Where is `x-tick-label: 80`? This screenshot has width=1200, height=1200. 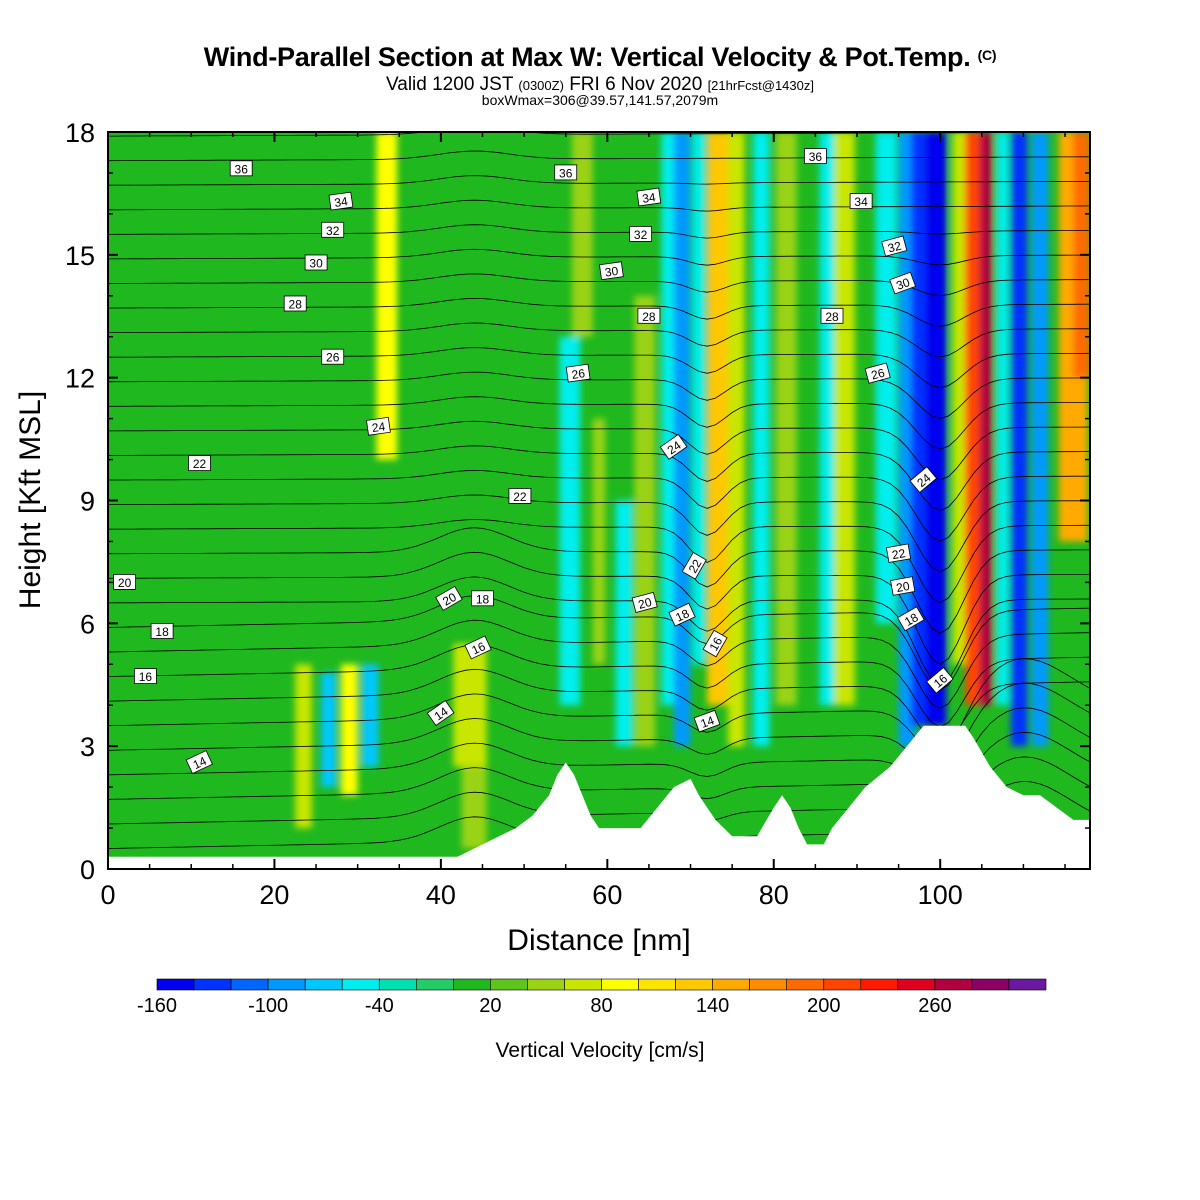
x-tick-label: 80 is located at coordinates (774, 895).